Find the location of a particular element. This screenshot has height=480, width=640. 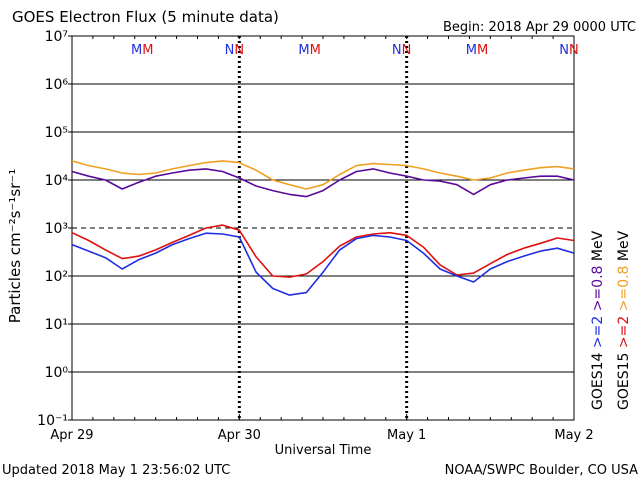

y-tick-label: 10⁻¹ is located at coordinates (52, 421).